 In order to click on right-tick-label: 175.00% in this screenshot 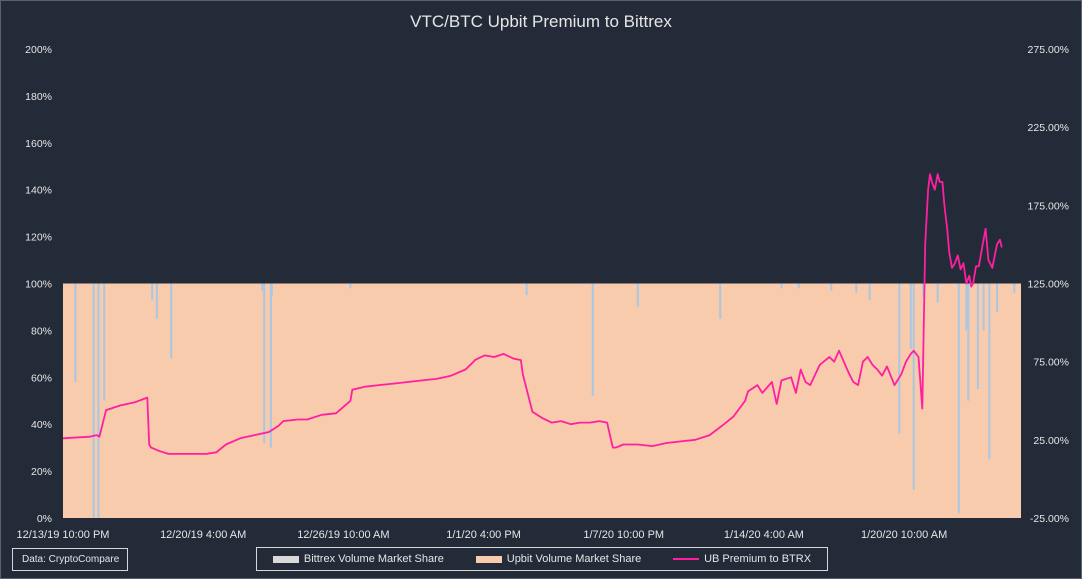, I will do `click(1048, 206)`.